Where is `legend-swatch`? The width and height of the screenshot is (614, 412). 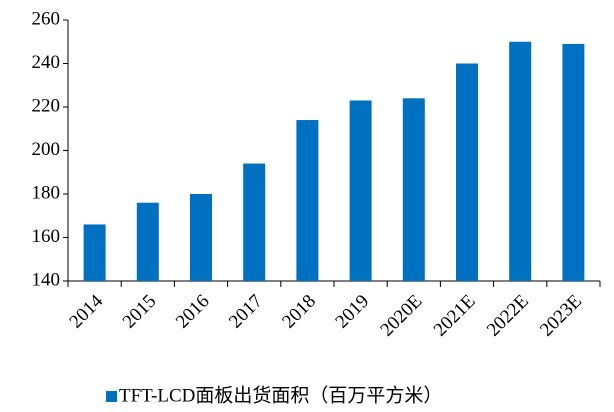 legend-swatch is located at coordinates (111, 396).